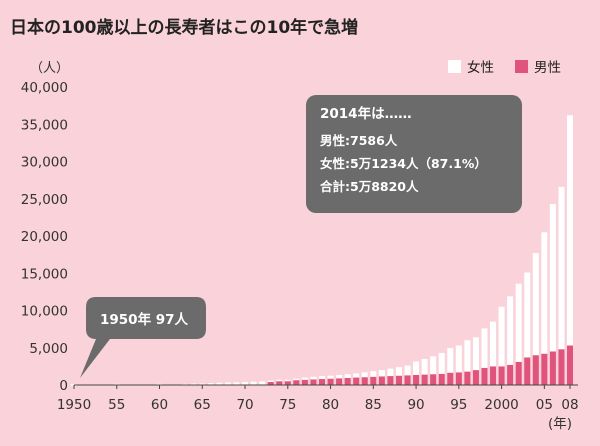 The image size is (600, 446). What do you see at coordinates (560, 424) in the screenshot?
I see `x-unit-label: (年)` at bounding box center [560, 424].